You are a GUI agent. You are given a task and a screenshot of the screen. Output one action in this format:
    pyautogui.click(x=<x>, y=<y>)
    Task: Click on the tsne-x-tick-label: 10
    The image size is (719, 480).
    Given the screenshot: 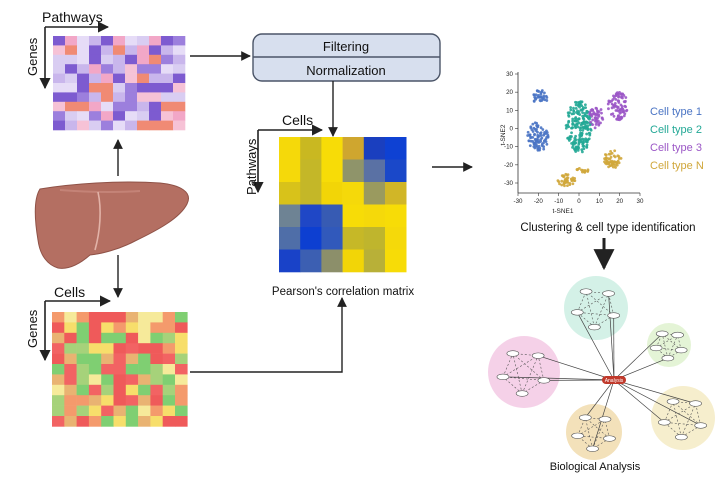 What is the action you would take?
    pyautogui.click(x=599, y=201)
    